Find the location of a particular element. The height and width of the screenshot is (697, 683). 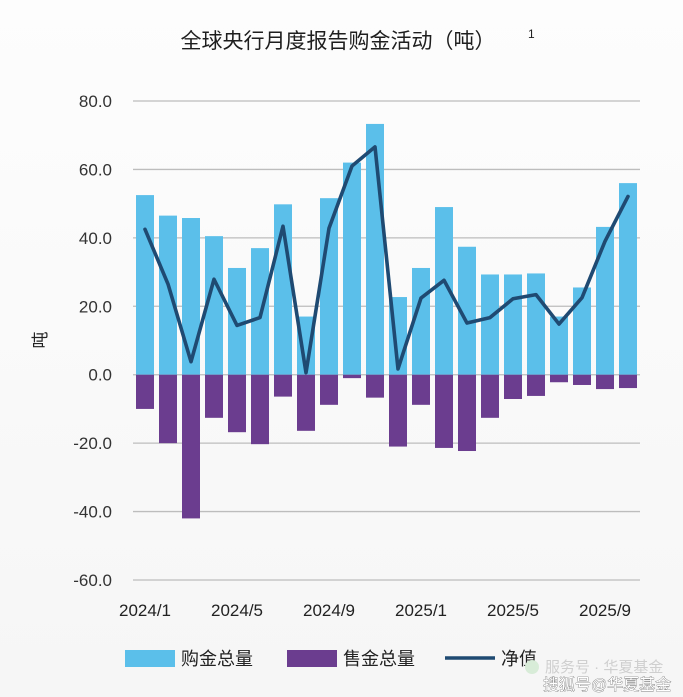

legend: 购金总量 售金总量 净值 is located at coordinates (331, 659).